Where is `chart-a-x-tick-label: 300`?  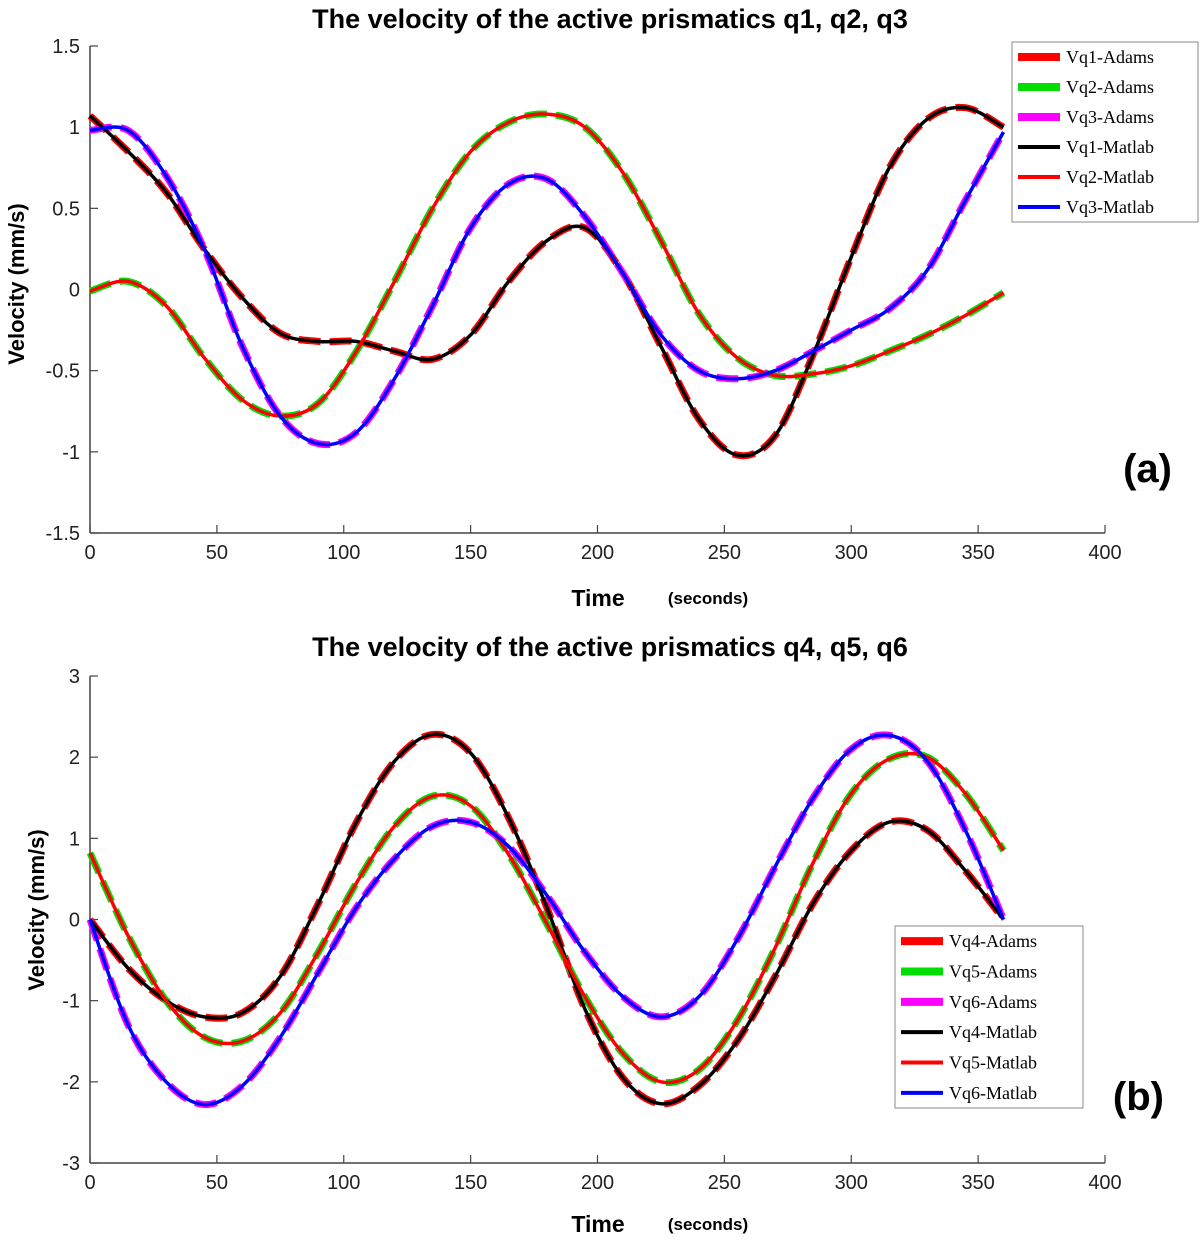
chart-a-x-tick-label: 300 is located at coordinates (851, 553).